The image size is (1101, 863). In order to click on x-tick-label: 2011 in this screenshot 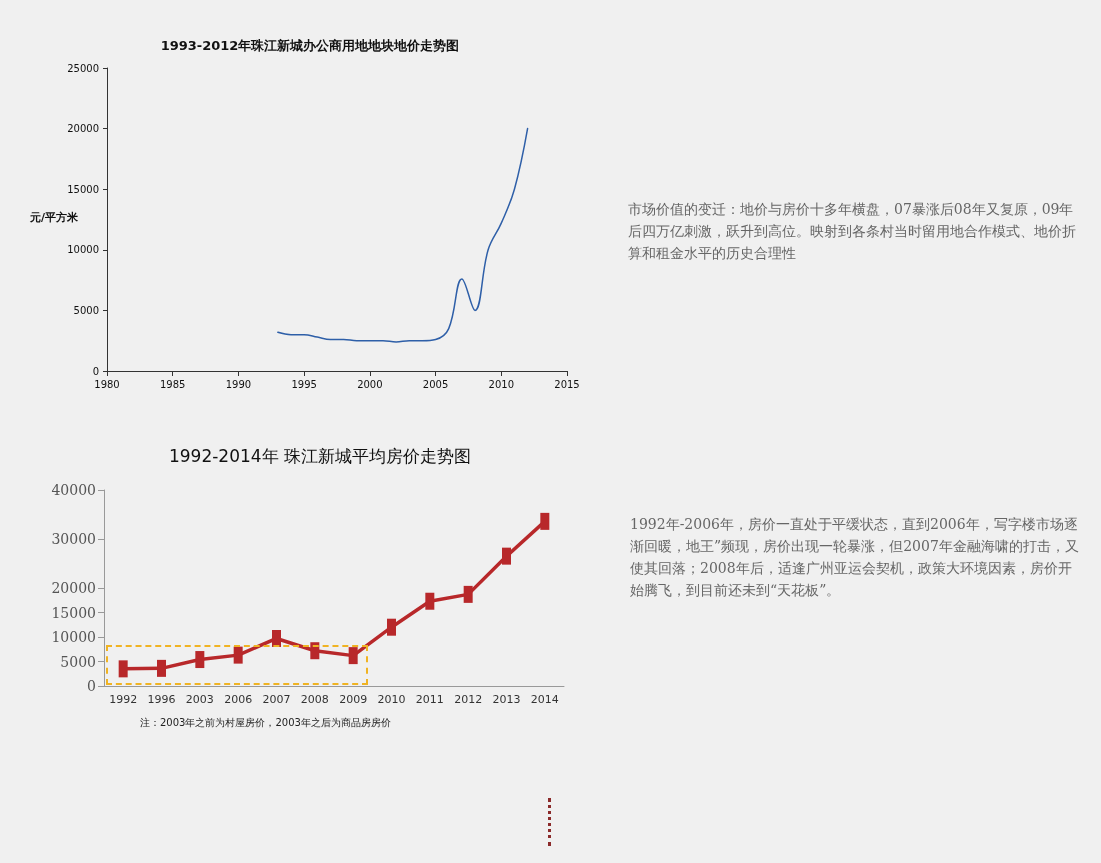, I will do `click(429, 699)`.